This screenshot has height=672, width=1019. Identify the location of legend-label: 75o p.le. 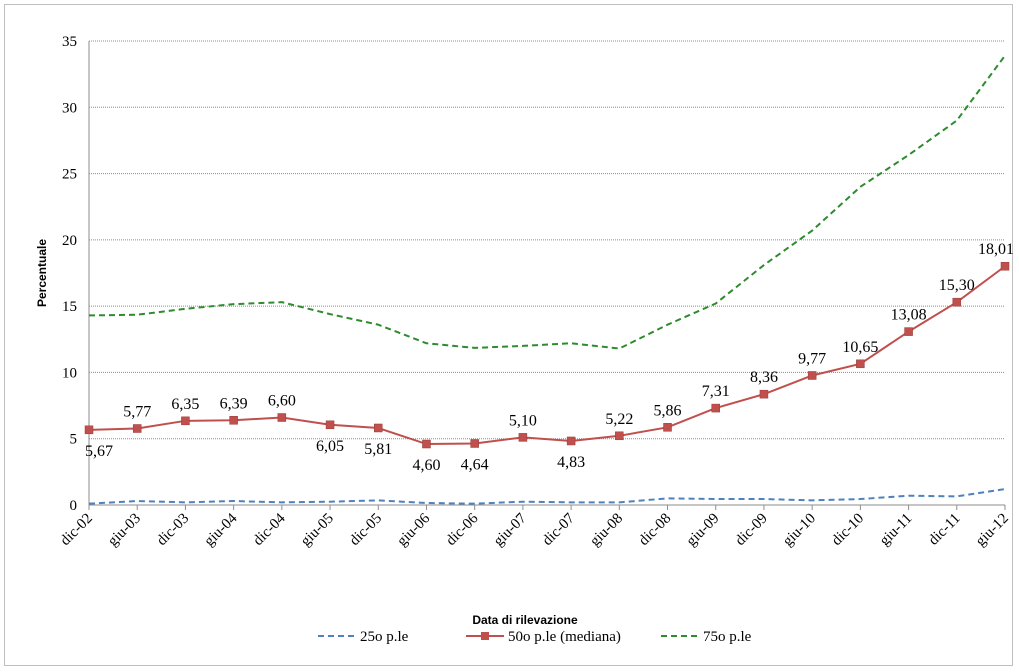
(727, 637).